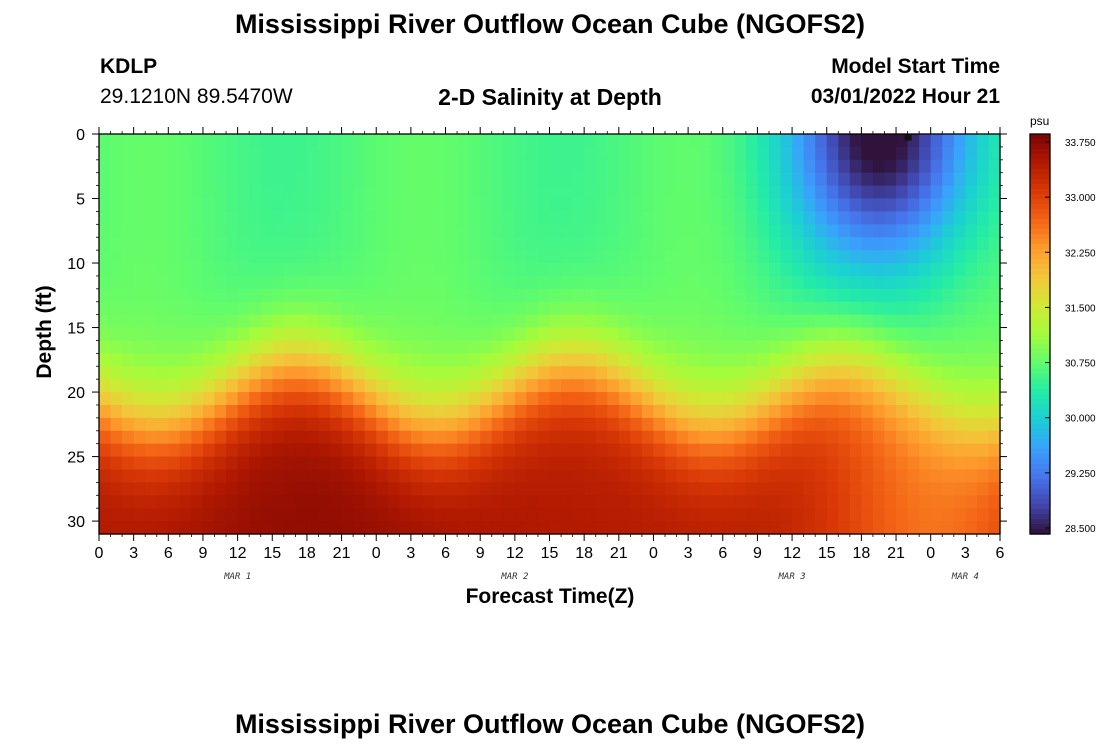  What do you see at coordinates (915, 66) in the screenshot?
I see `model-start-label: Model Start Time` at bounding box center [915, 66].